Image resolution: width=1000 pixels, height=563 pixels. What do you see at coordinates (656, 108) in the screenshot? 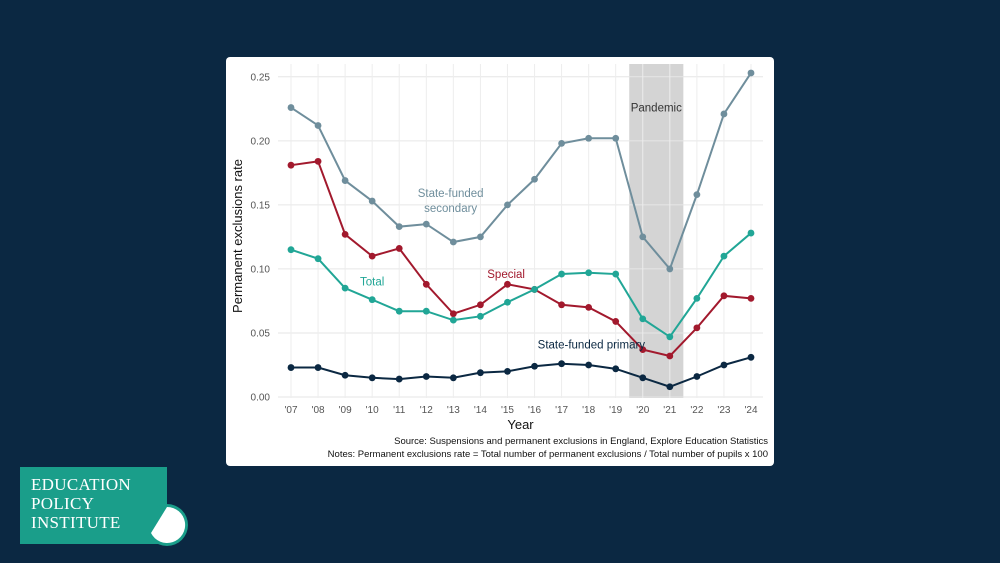
I see `pandemic-label: Pandemic` at bounding box center [656, 108].